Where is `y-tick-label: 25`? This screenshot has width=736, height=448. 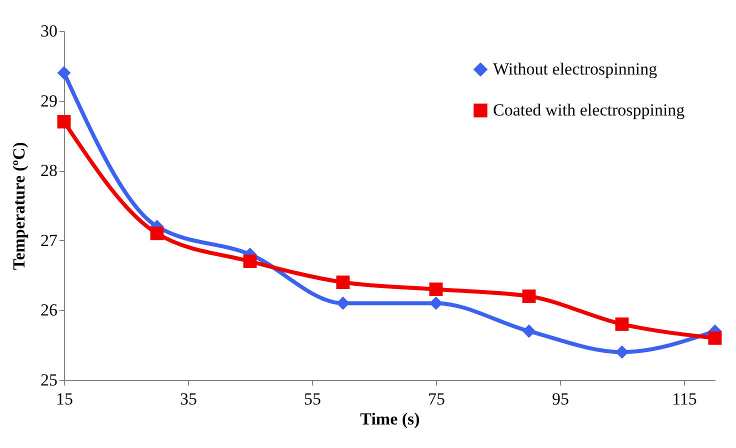
y-tick-label: 25 is located at coordinates (49, 380).